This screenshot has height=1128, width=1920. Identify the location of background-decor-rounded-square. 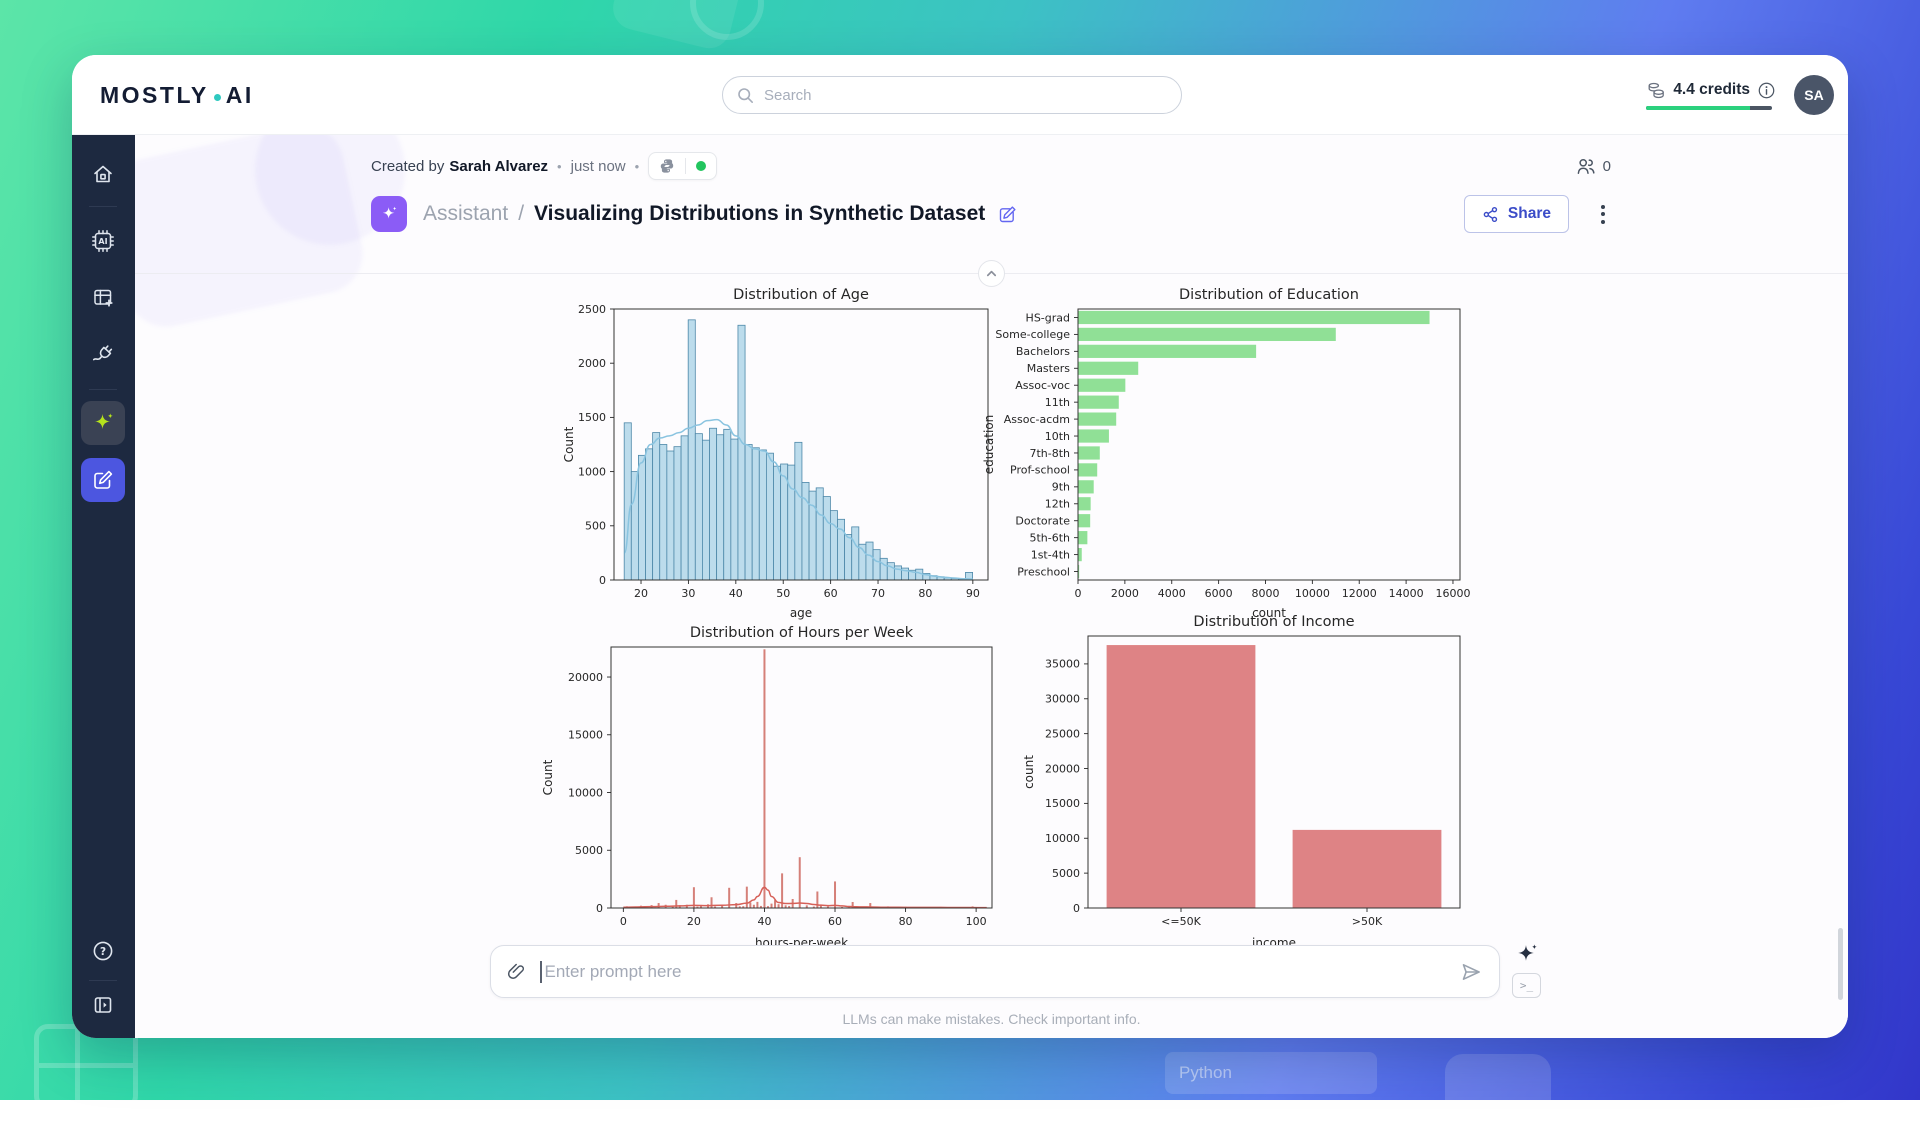
(1498, 1089).